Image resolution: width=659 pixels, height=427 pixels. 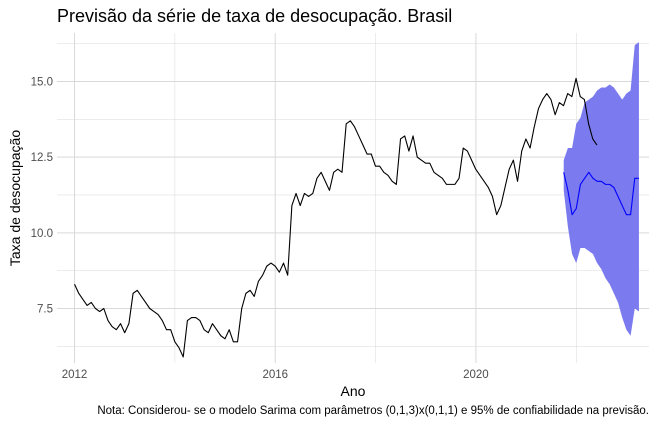 I want to click on y-tick-labels: 7.5 10.0 12.5 15.0, so click(x=42, y=195).